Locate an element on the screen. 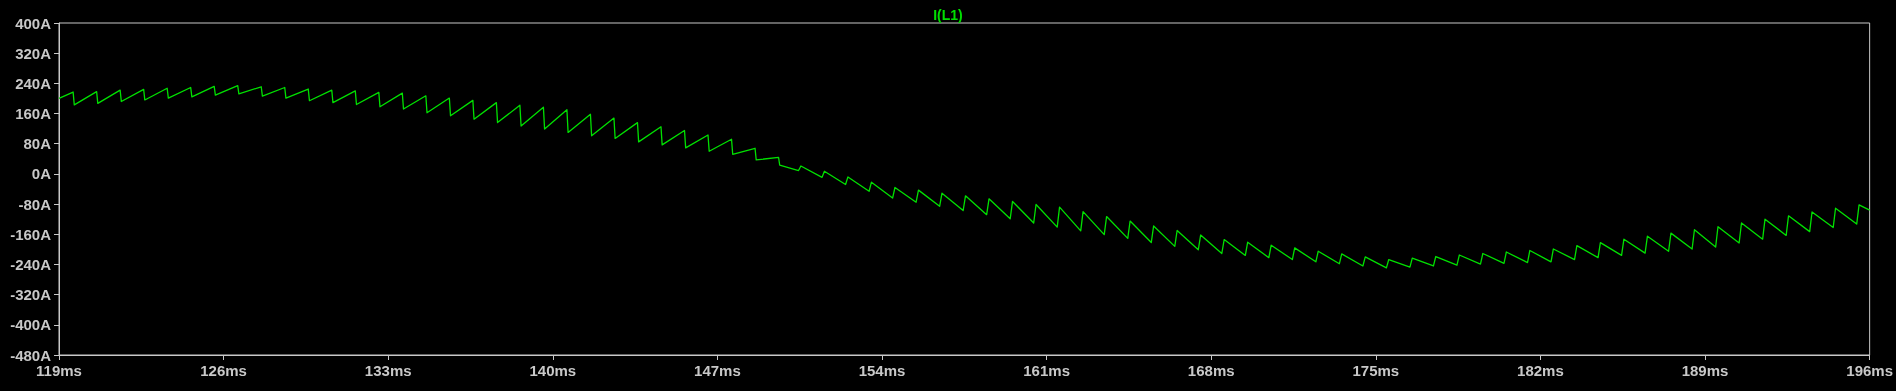 The height and width of the screenshot is (391, 1896). x-tick-label: 196ms is located at coordinates (1870, 370).